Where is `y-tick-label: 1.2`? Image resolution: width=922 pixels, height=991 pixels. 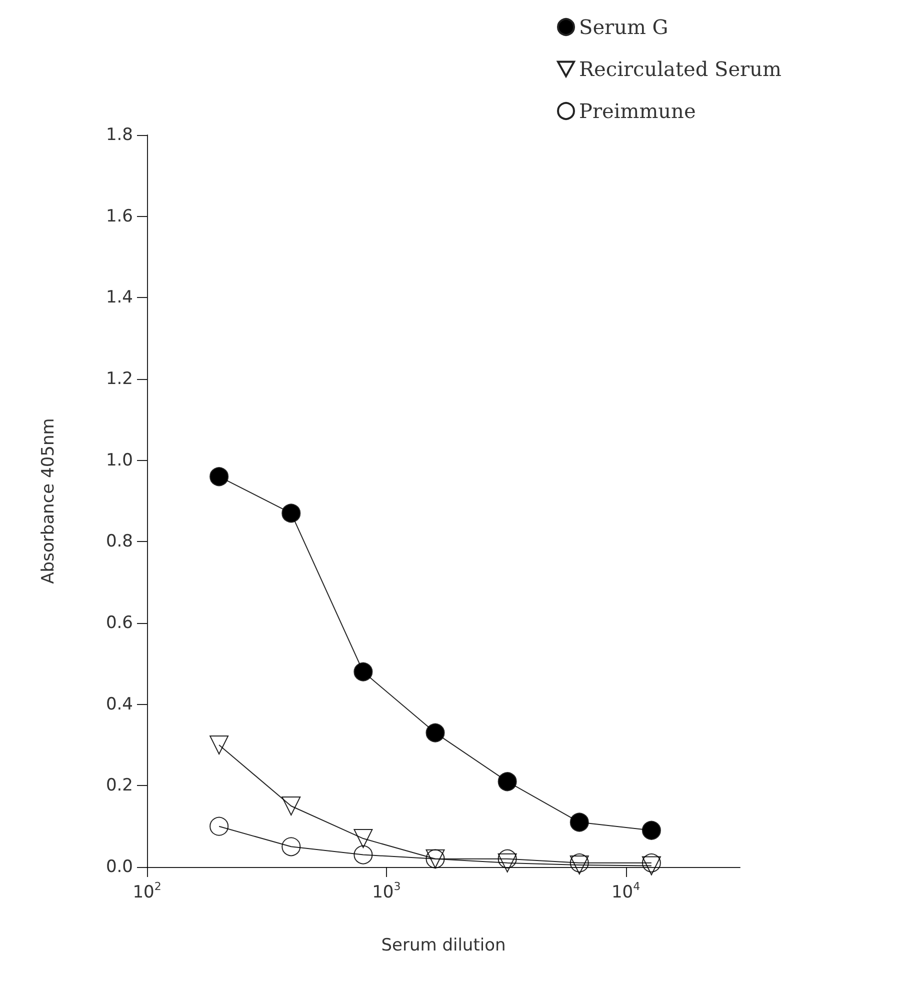
y-tick-label: 1.2 is located at coordinates (119, 379).